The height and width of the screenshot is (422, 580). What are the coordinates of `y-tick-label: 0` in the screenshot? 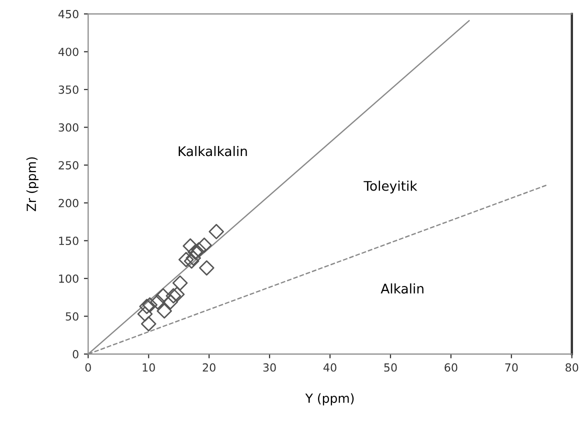 It's located at (75, 354).